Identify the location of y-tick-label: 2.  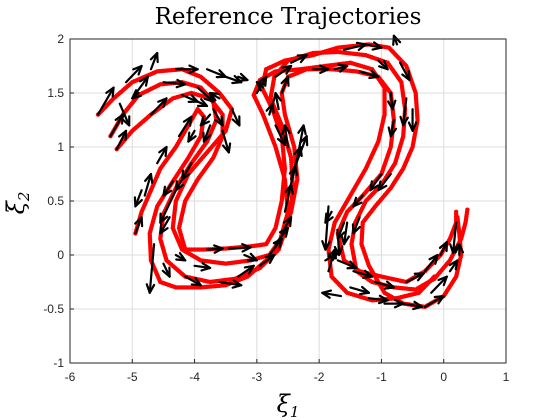
(60, 39).